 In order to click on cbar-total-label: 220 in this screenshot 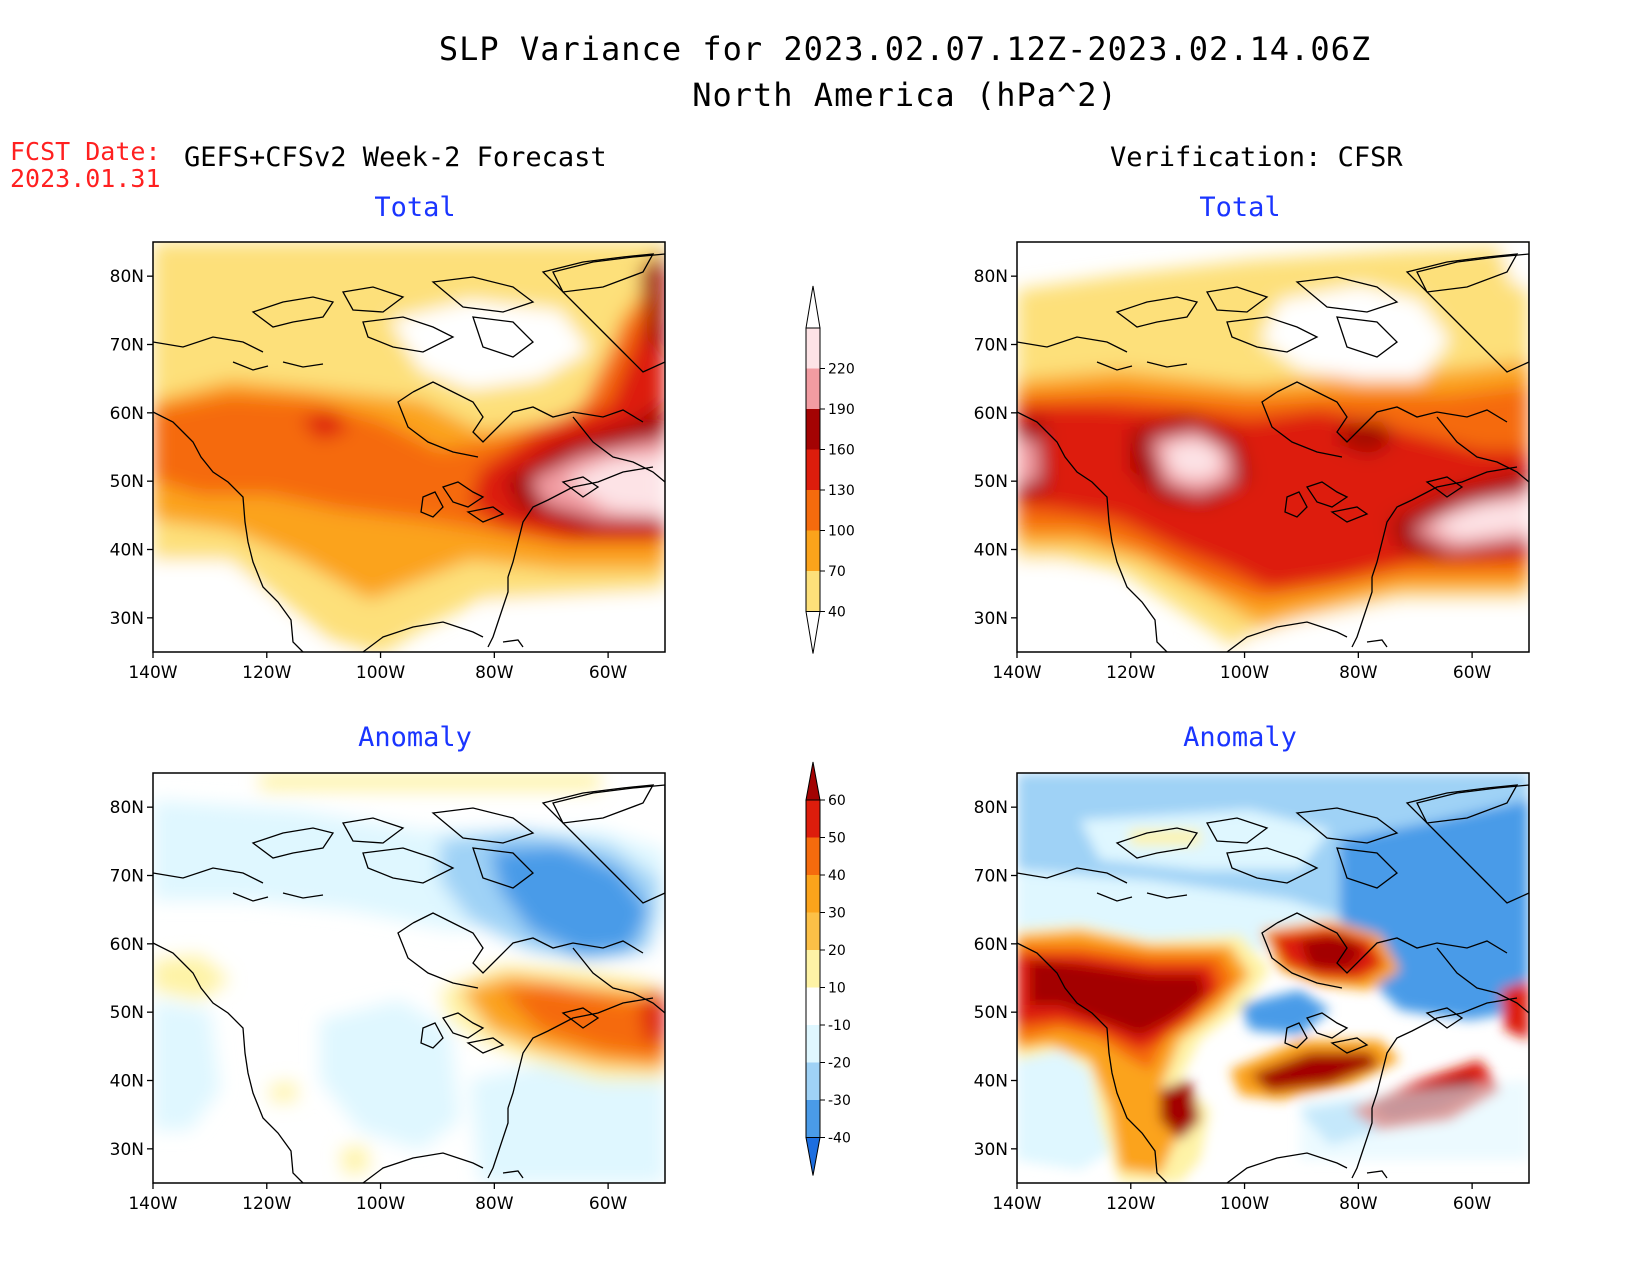, I will do `click(841, 370)`.